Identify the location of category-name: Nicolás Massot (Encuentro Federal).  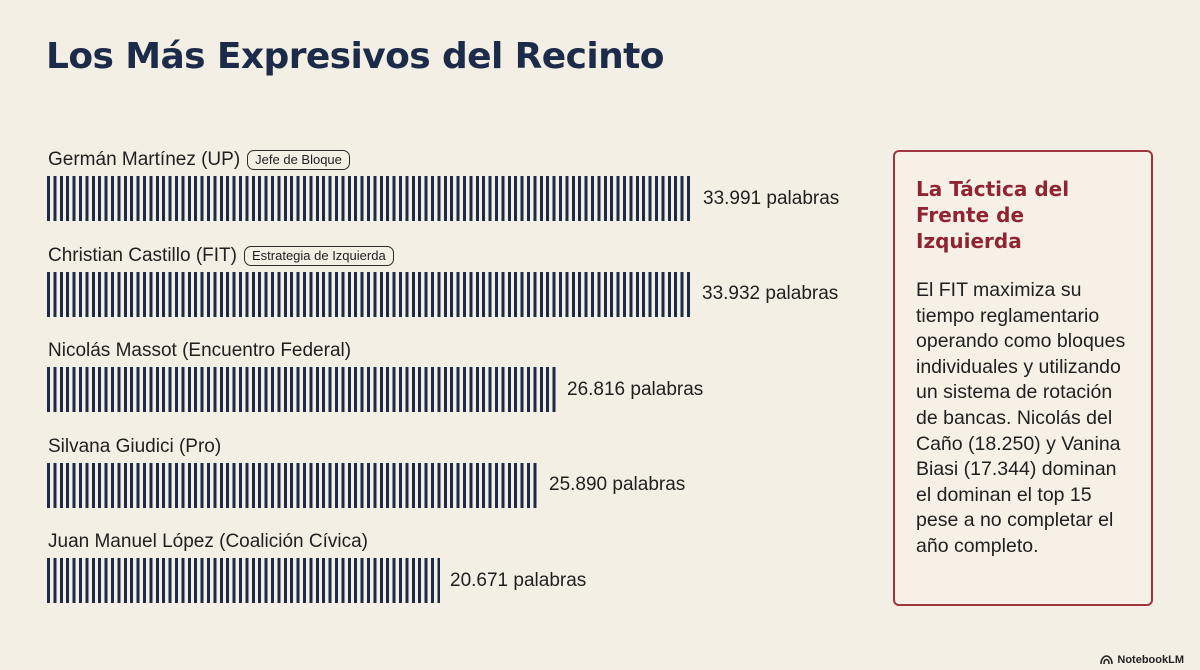
(200, 350).